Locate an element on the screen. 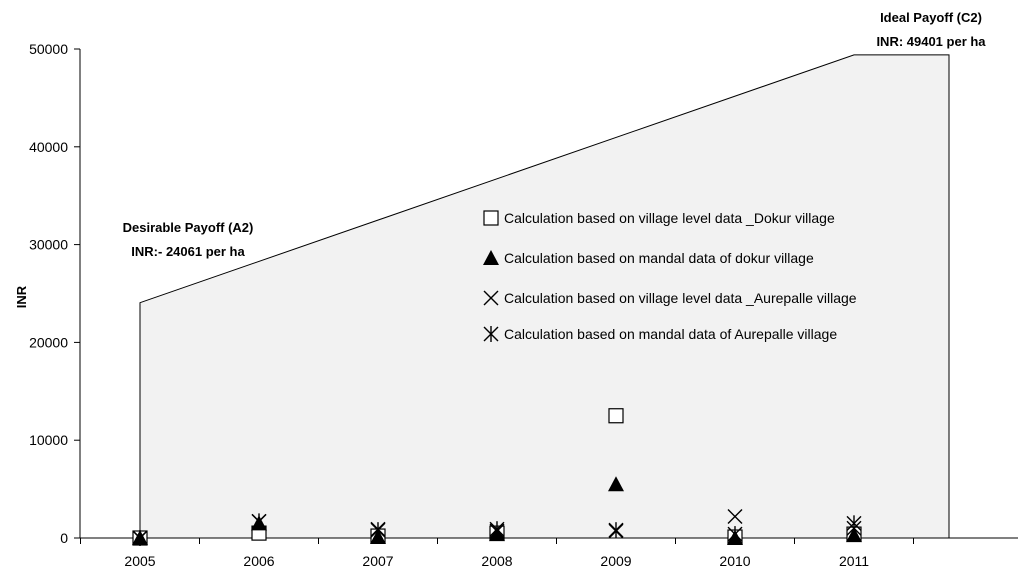  point-asterisk-2005 is located at coordinates (140, 538).